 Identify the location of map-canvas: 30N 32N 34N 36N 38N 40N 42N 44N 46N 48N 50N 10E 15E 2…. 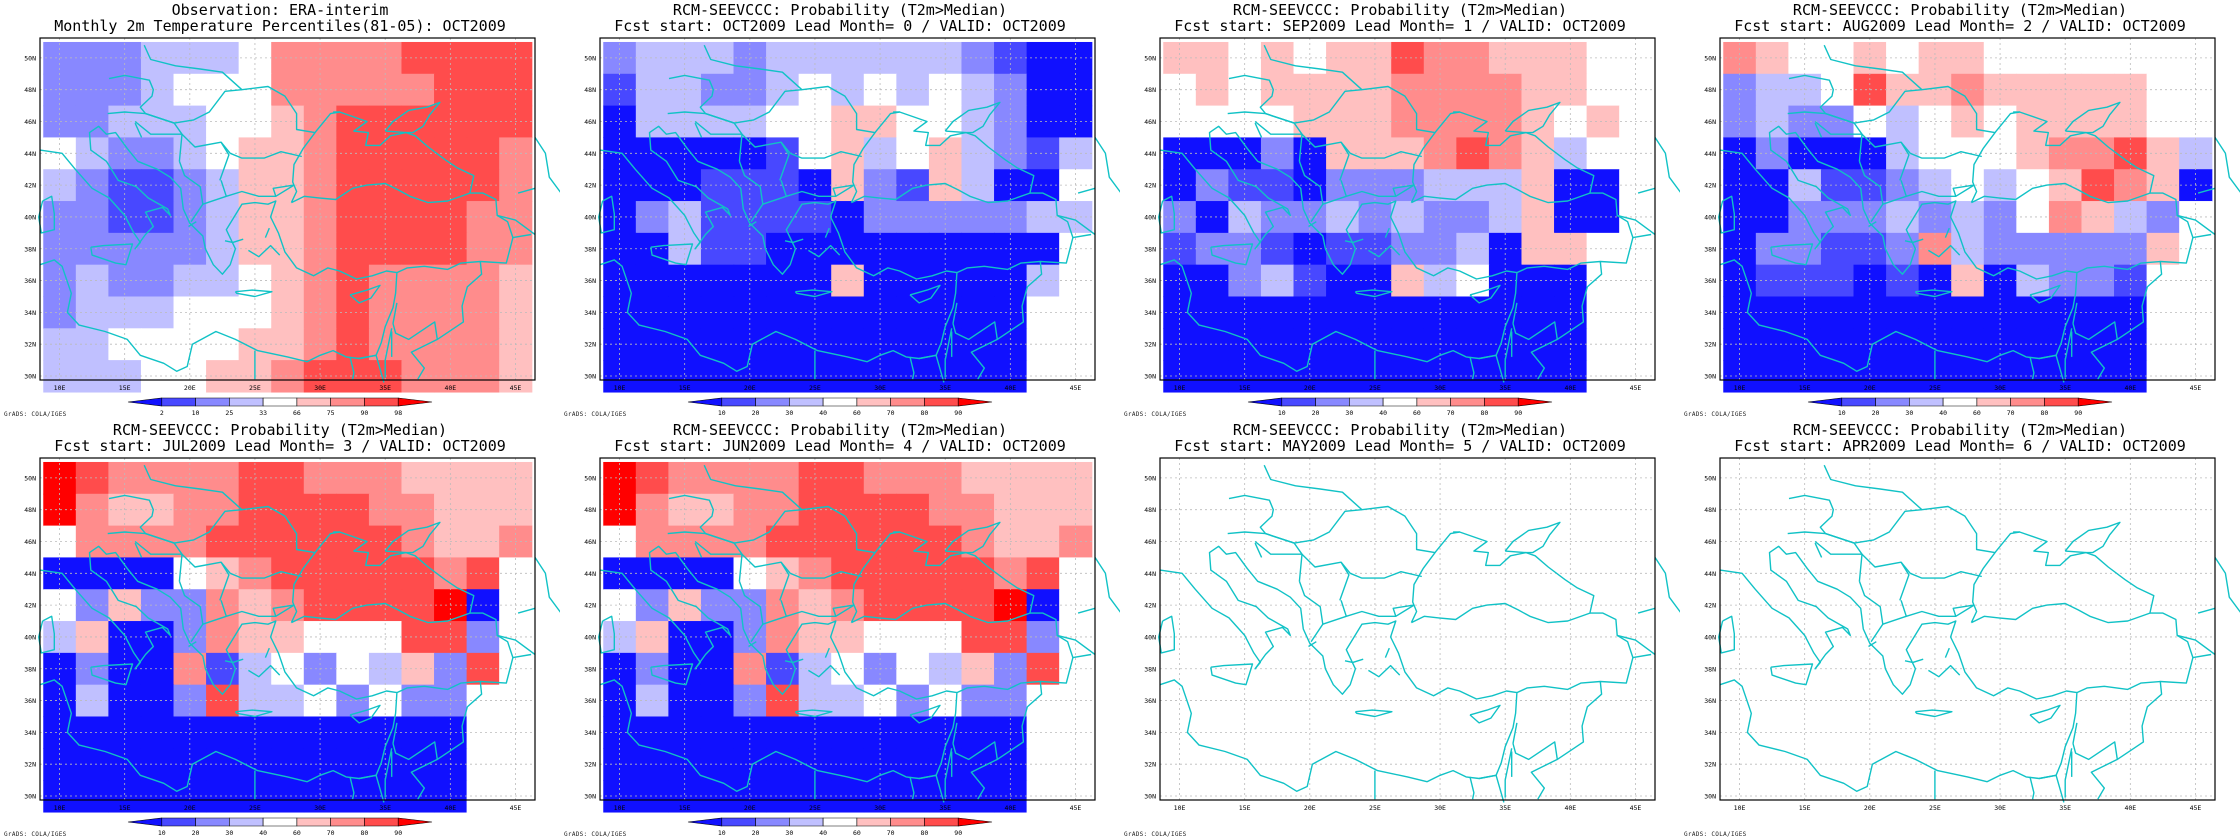
(292, 227).